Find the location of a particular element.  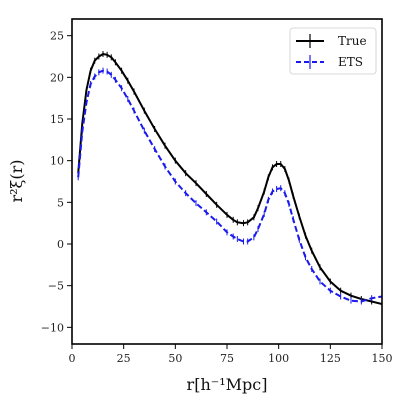

legend-box is located at coordinates (333, 51).